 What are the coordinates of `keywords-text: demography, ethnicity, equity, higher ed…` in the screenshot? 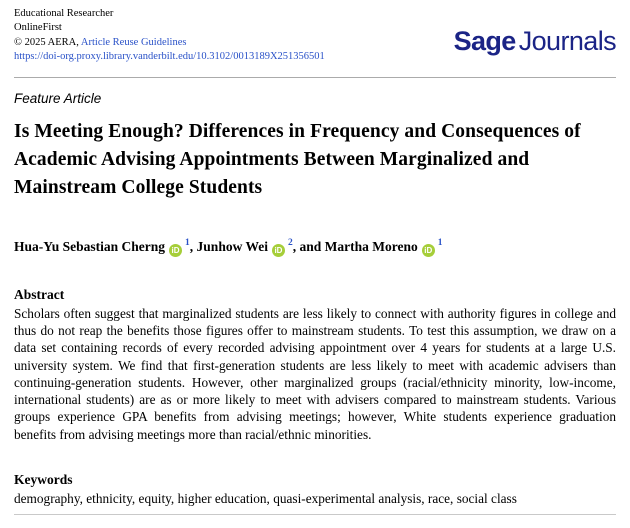 It's located at (265, 499).